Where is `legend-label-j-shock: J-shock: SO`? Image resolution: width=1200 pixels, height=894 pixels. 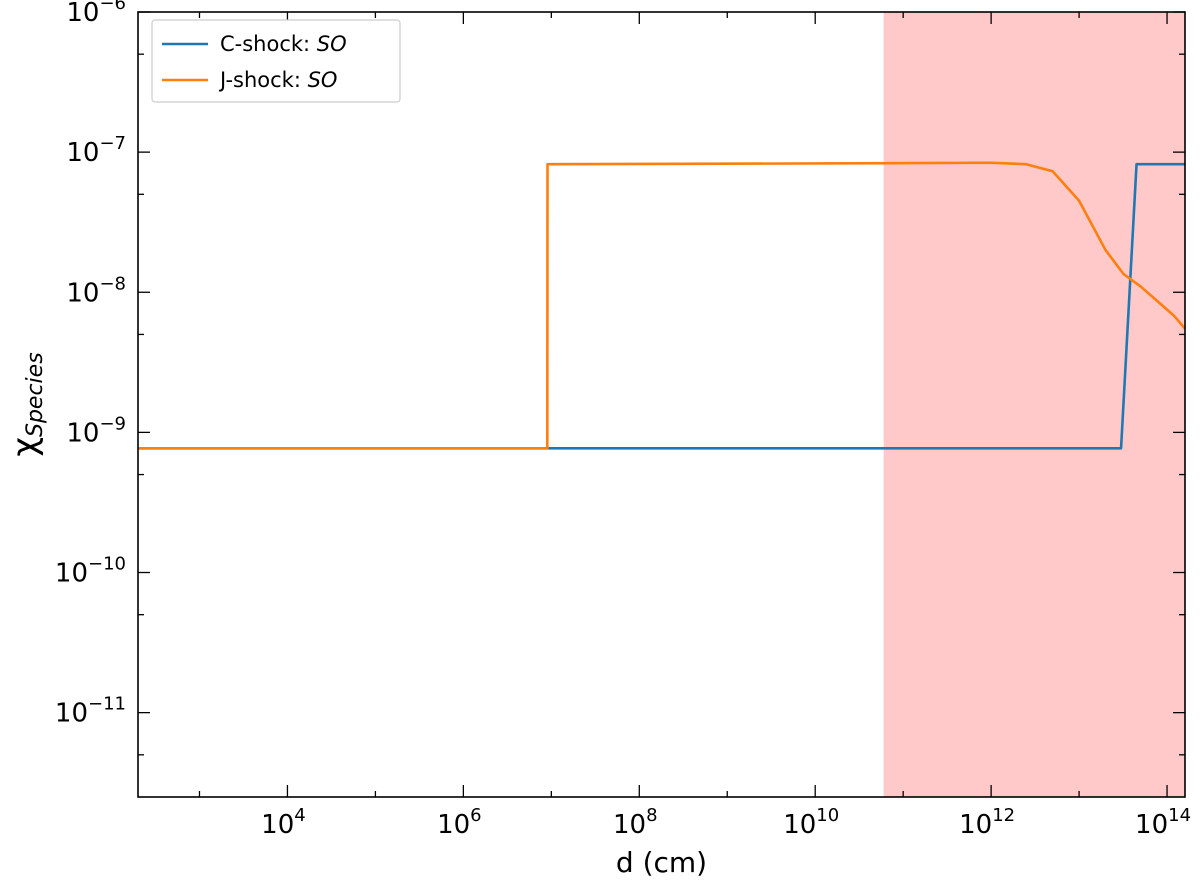
legend-label-j-shock: J-shock: SO is located at coordinates (277, 80).